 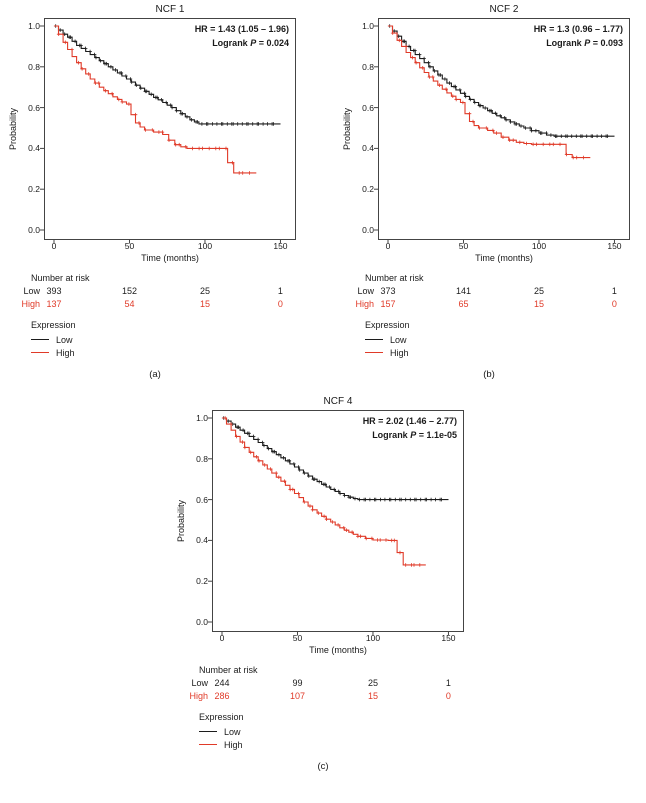 What do you see at coordinates (241, 29) in the screenshot?
I see `hr-text: HR = 1.43 (1.05 – 1.96)` at bounding box center [241, 29].